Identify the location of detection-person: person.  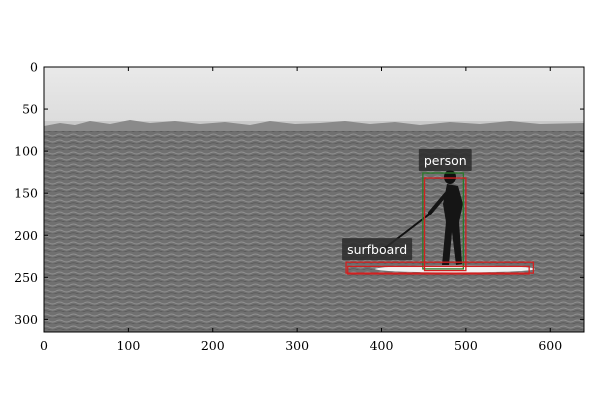
(445, 210).